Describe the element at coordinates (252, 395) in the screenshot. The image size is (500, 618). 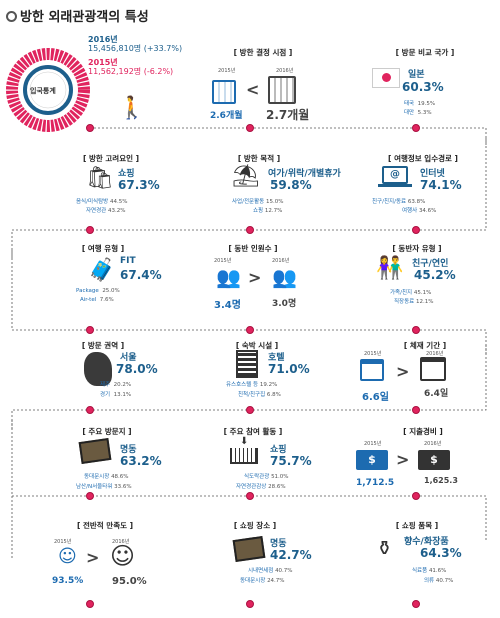
I see `lodging-r2: 친척/친구집` at that location.